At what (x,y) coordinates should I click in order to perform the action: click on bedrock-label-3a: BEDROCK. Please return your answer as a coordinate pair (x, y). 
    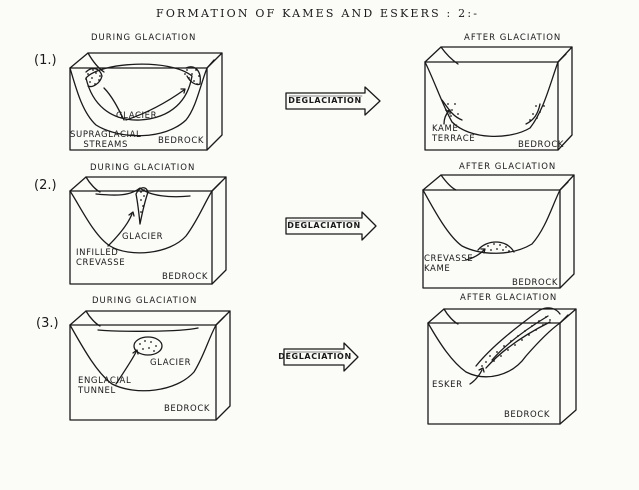
    Looking at the image, I should click on (187, 409).